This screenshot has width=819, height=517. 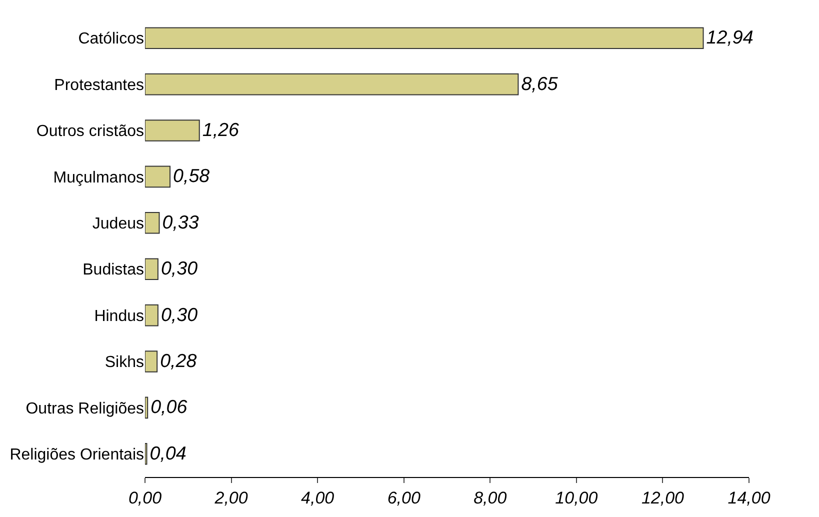 What do you see at coordinates (169, 407) in the screenshot?
I see `data-label: 0,06` at bounding box center [169, 407].